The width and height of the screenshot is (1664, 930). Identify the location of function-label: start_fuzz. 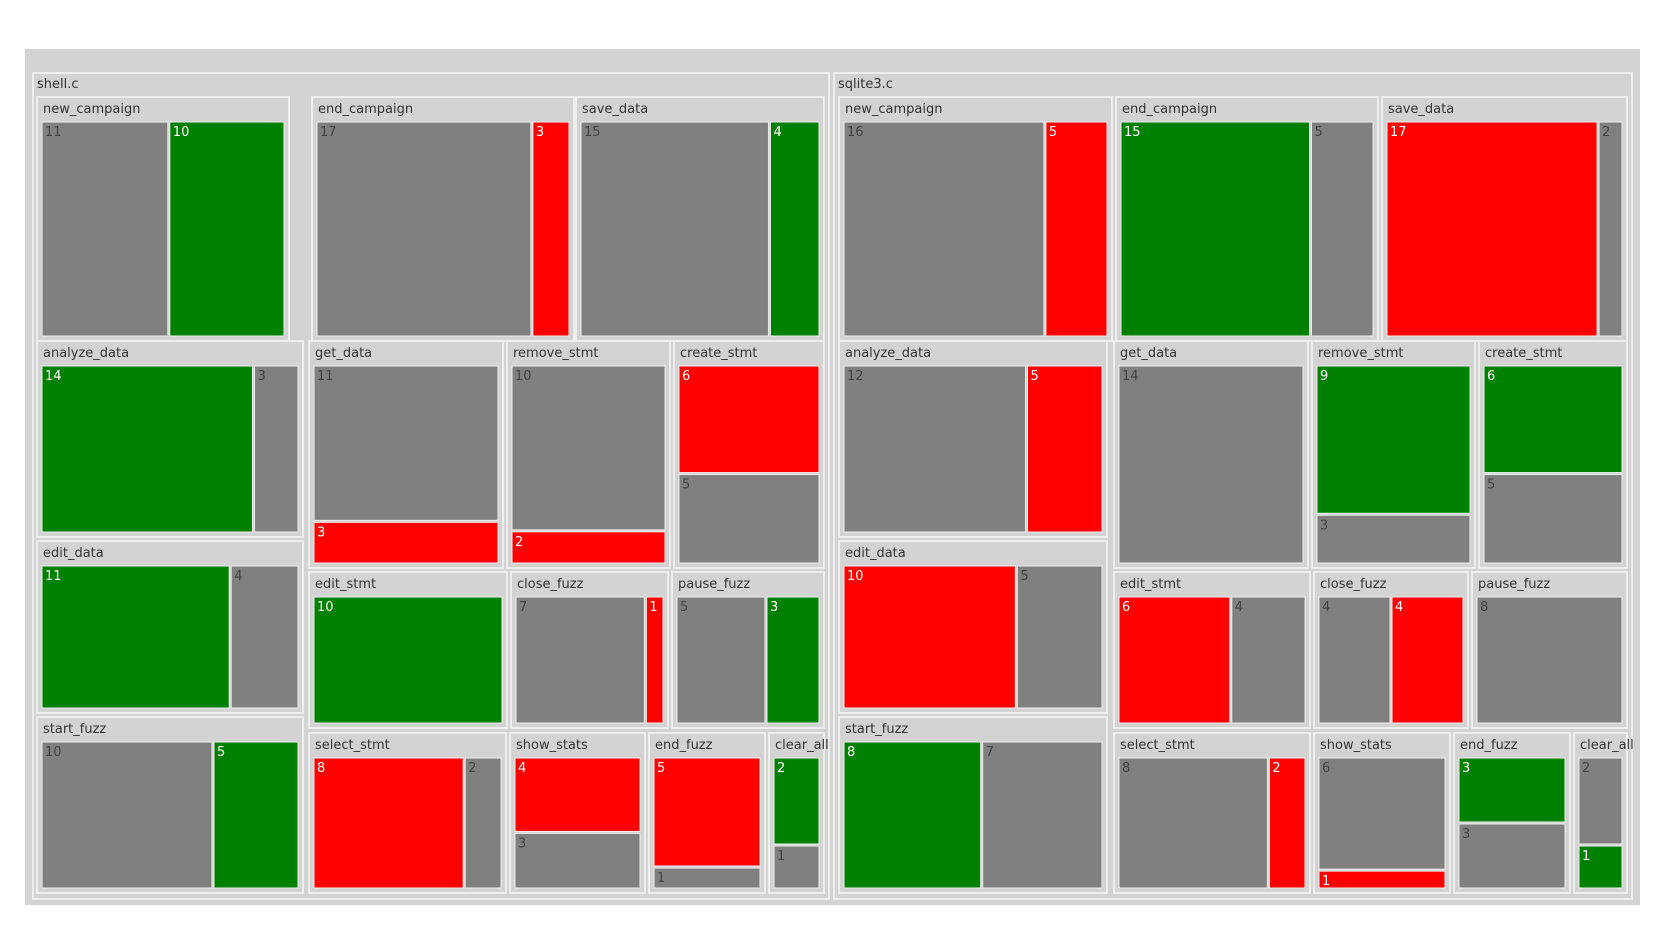
(74, 729).